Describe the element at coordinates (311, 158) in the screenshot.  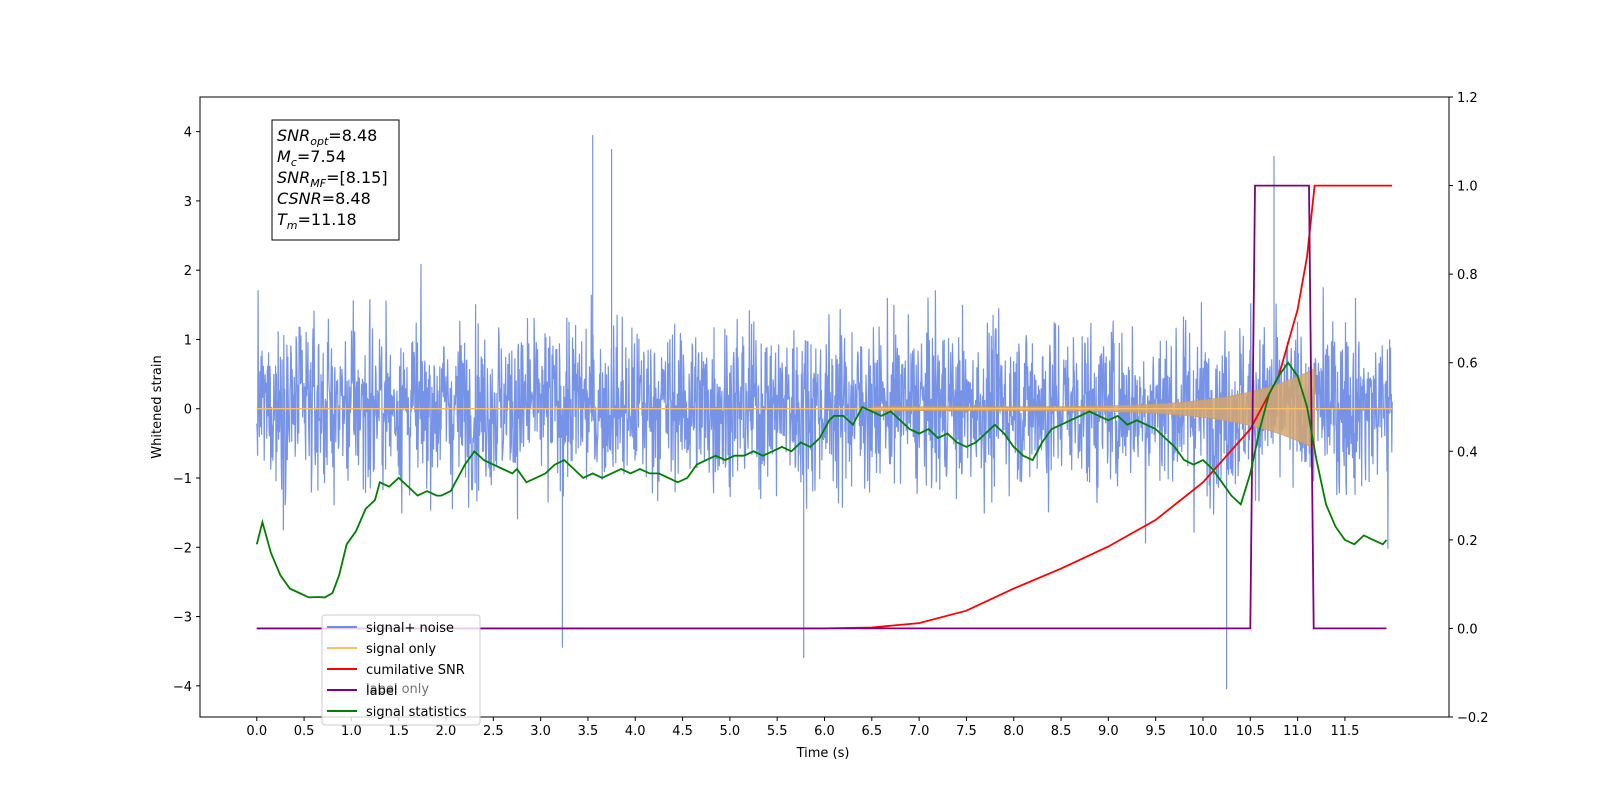
I see `annotation-line: Mc=7.54` at that location.